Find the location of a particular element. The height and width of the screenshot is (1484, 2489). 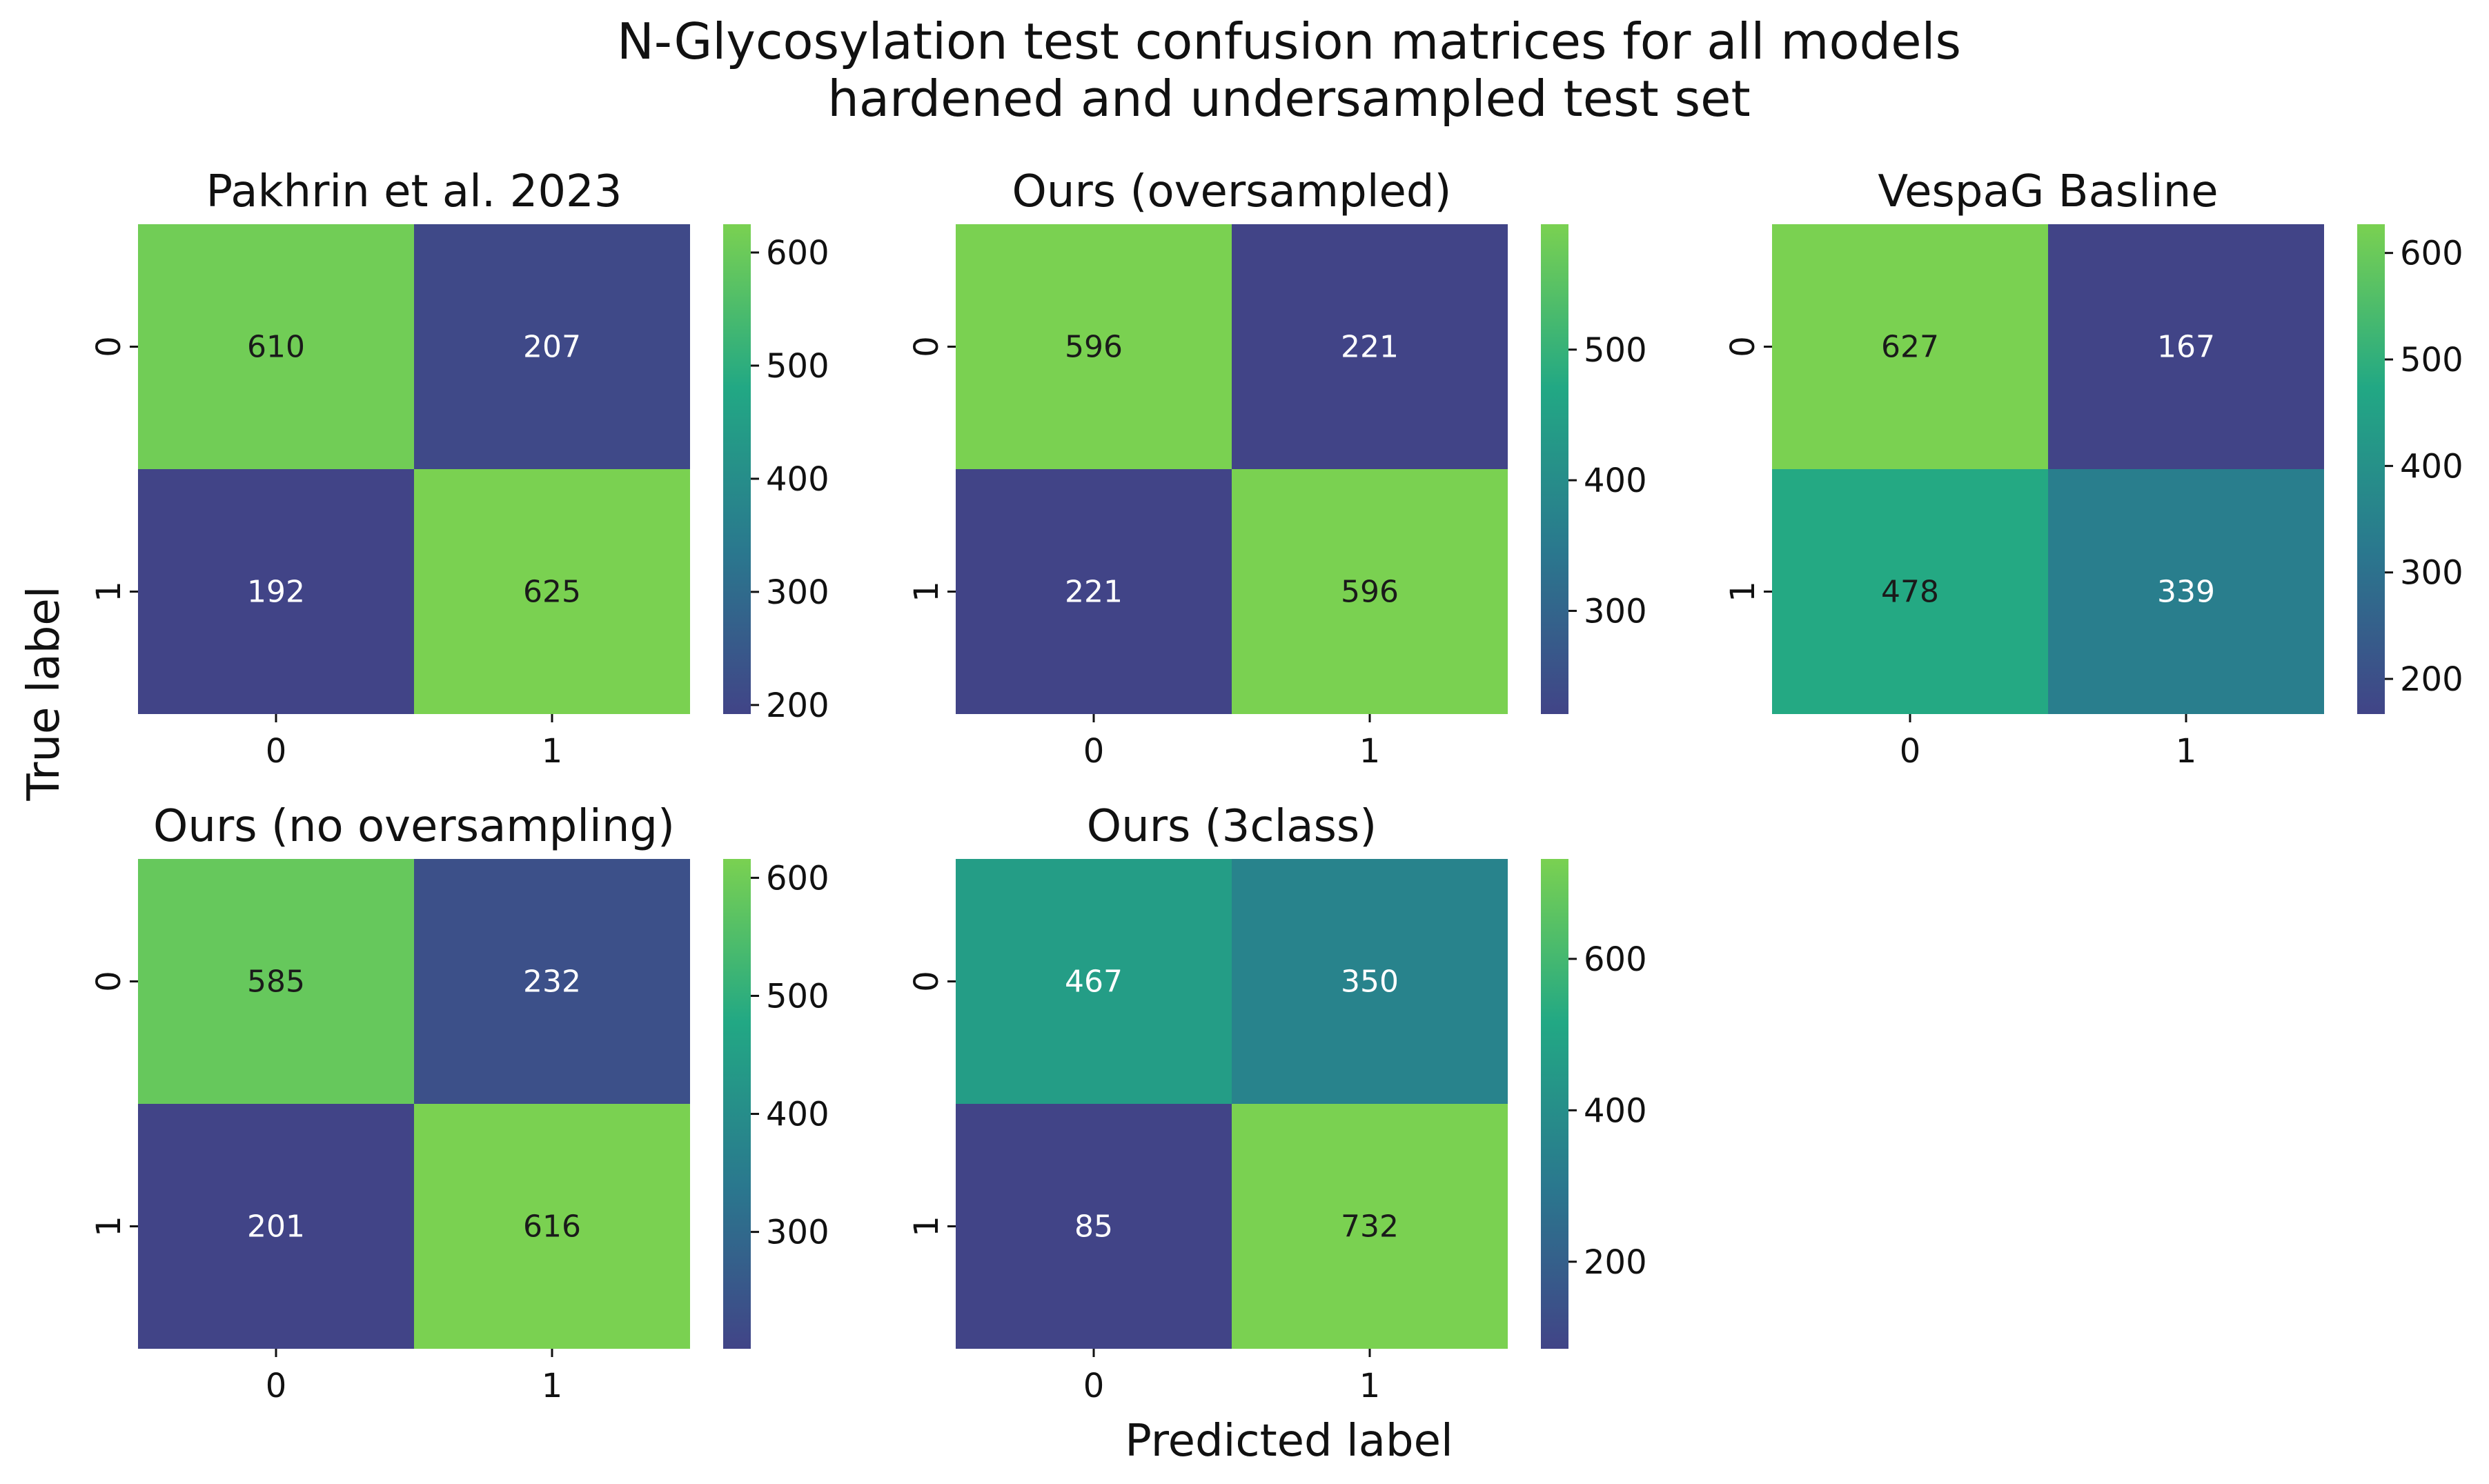

heatmap-panel-5: Ours (3class) 467 350 85 732 0 1 0 1 200 400 600 is located at coordinates (1277, 1103).